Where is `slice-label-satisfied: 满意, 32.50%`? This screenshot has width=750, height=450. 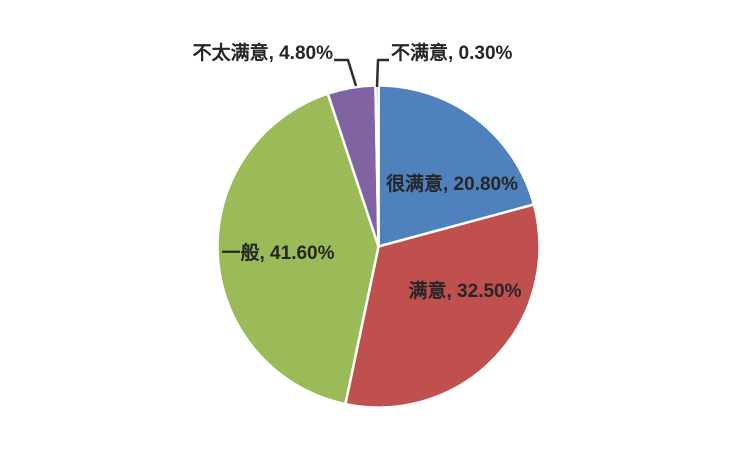
slice-label-satisfied: 满意, 32.50% is located at coordinates (465, 291).